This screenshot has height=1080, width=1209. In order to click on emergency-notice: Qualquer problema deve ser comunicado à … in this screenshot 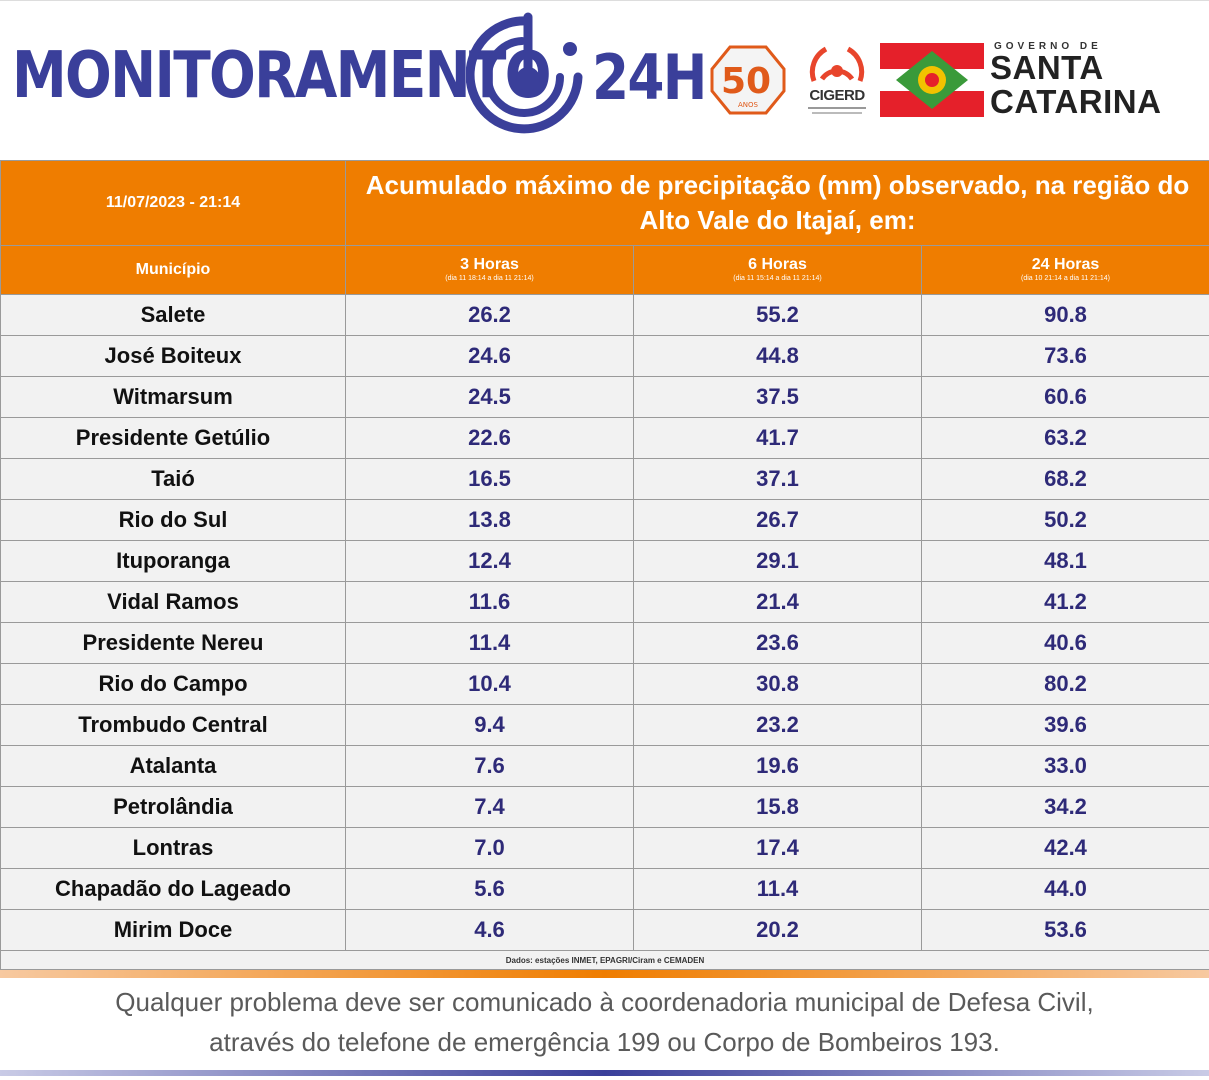, I will do `click(604, 1022)`.